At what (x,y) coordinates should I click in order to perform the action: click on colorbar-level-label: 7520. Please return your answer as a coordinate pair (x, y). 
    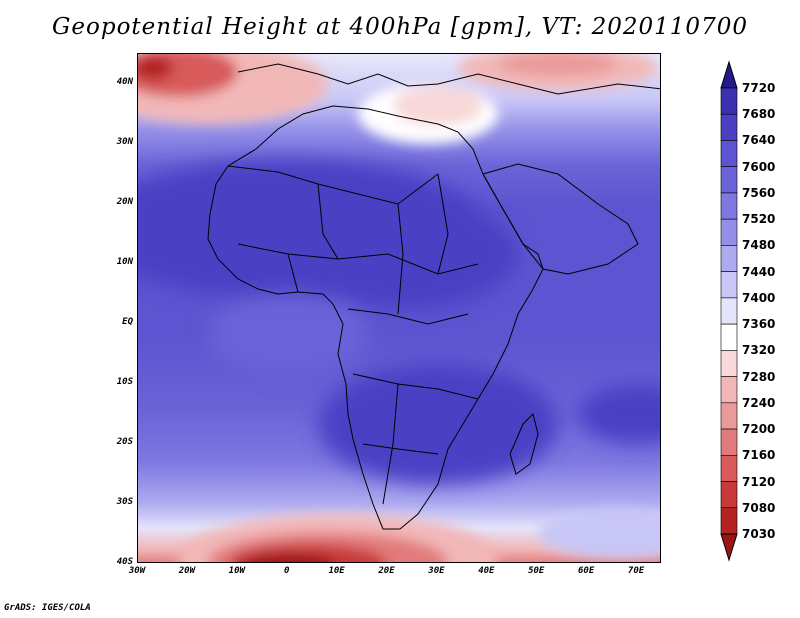
    Looking at the image, I should click on (759, 219).